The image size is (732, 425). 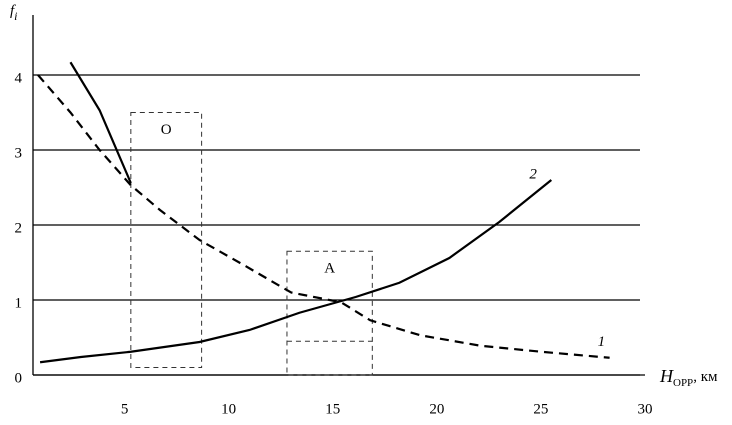 What do you see at coordinates (540, 409) in the screenshot?
I see `x-tick-label: 25` at bounding box center [540, 409].